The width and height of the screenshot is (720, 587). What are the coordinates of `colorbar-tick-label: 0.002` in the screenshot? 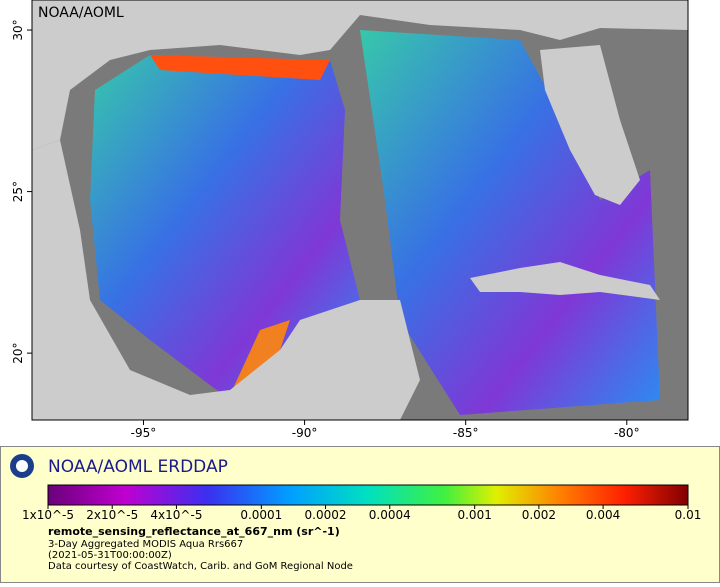 It's located at (539, 515).